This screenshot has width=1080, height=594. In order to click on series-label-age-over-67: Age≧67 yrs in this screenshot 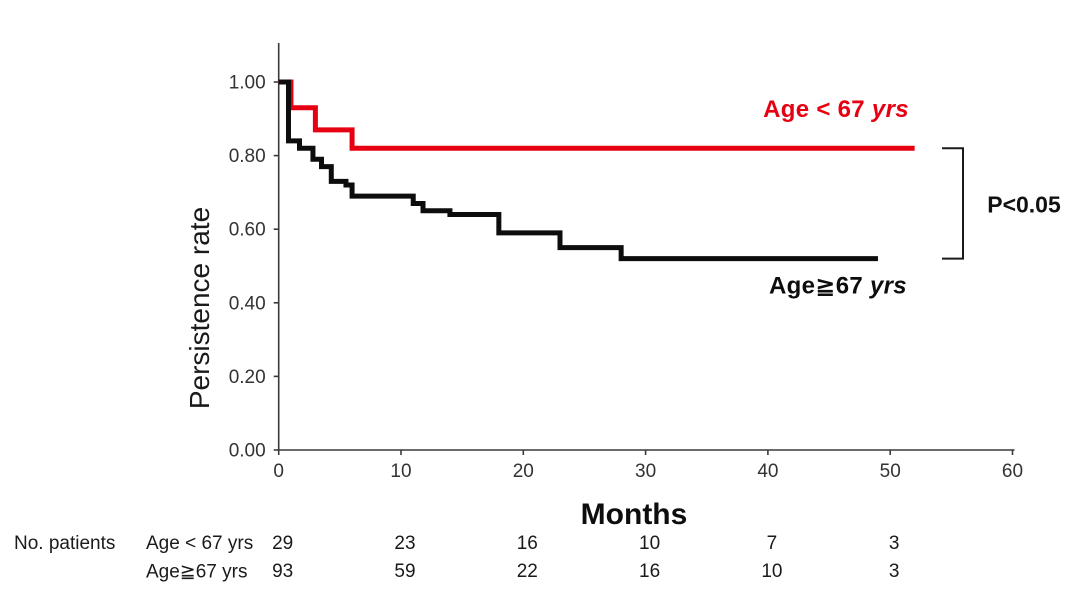, I will do `click(838, 286)`.